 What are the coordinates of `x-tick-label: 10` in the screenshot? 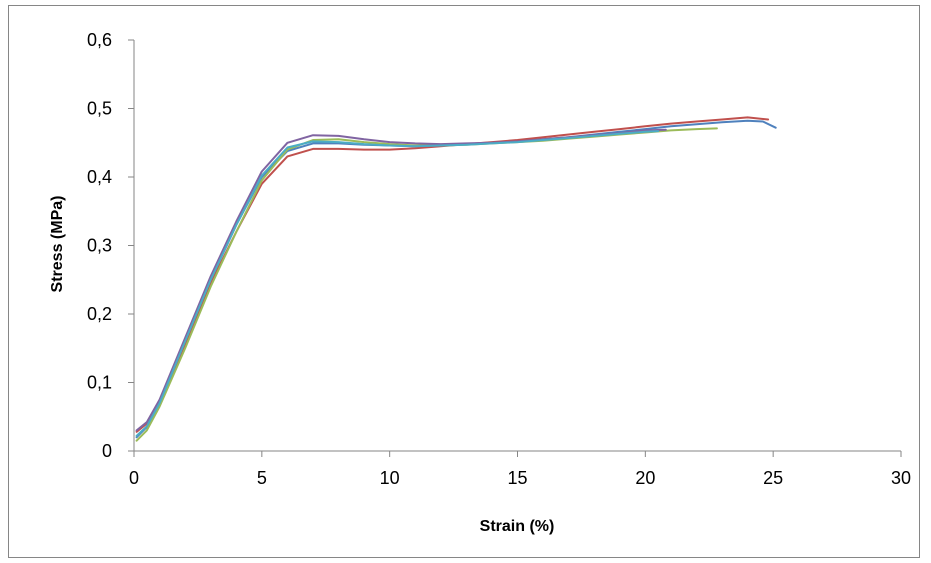 It's located at (390, 478).